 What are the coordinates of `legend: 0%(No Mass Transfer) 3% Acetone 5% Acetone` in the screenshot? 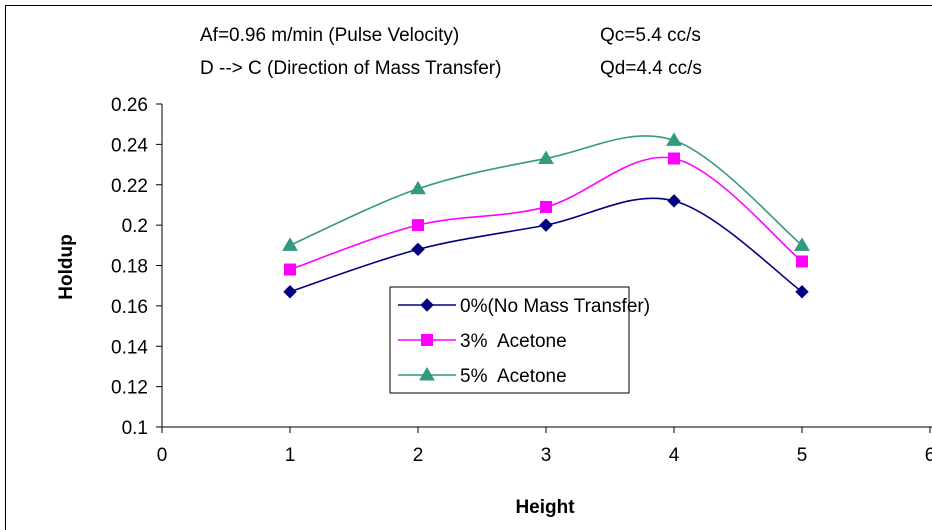 It's located at (519, 340).